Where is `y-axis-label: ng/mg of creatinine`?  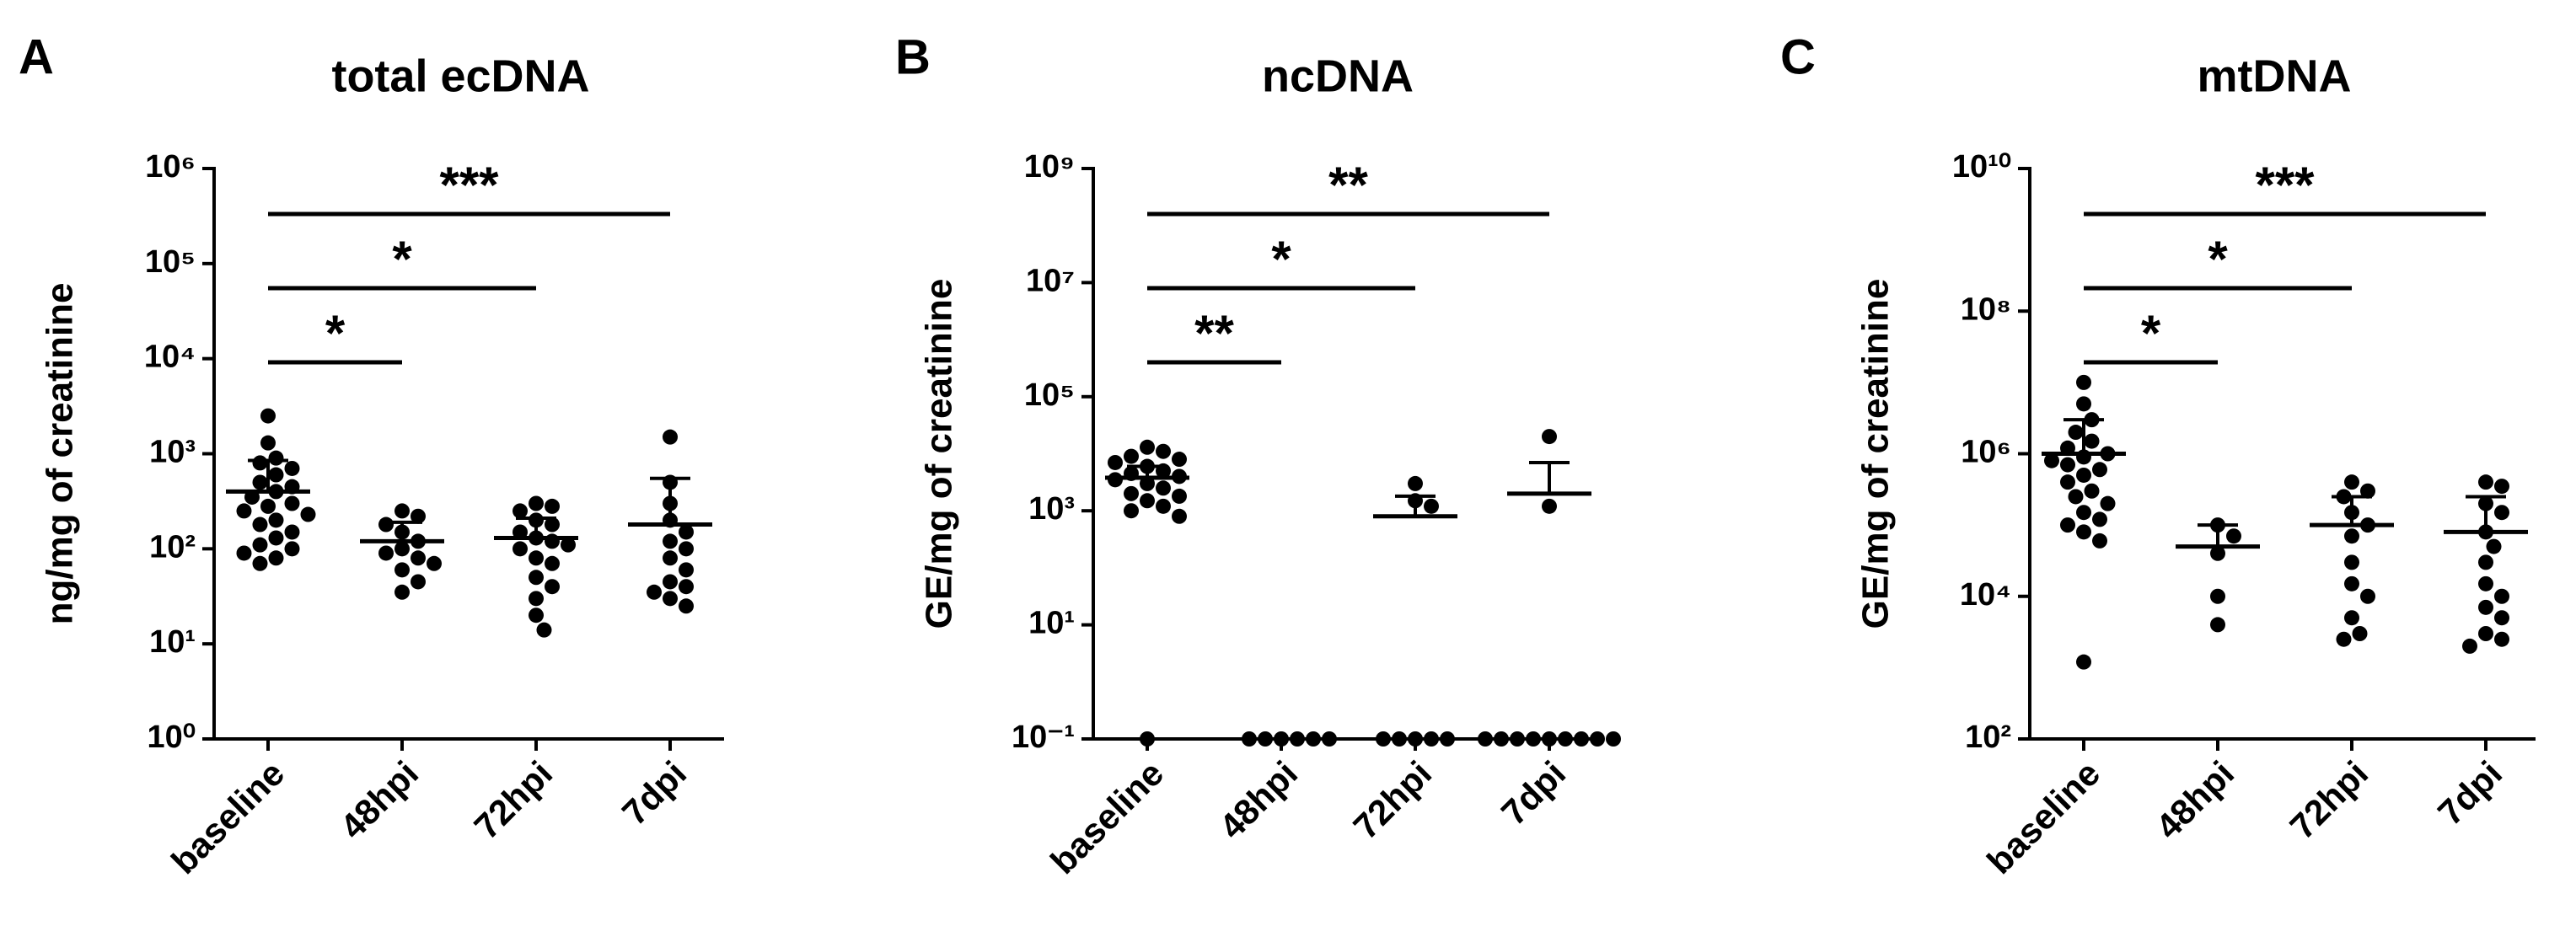
y-axis-label: ng/mg of creatinine is located at coordinates (60, 454).